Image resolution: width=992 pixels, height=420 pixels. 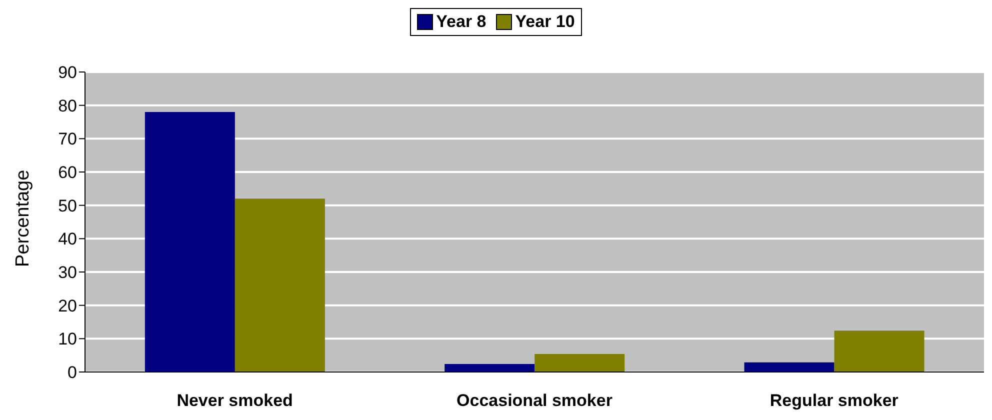 I want to click on y-tick-label: 70, so click(x=67, y=139).